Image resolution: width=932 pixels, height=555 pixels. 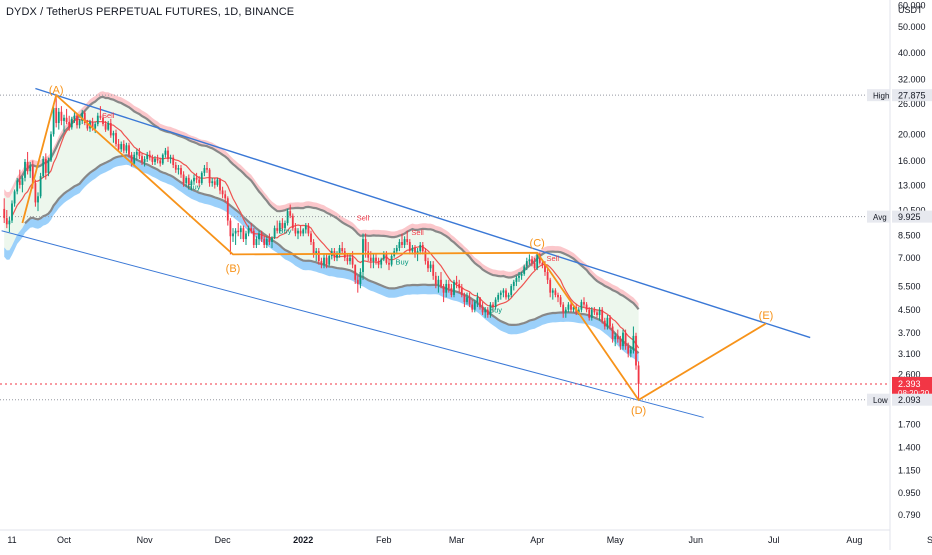 What do you see at coordinates (909, 354) in the screenshot?
I see `y-tick-label: 3.100` at bounding box center [909, 354].